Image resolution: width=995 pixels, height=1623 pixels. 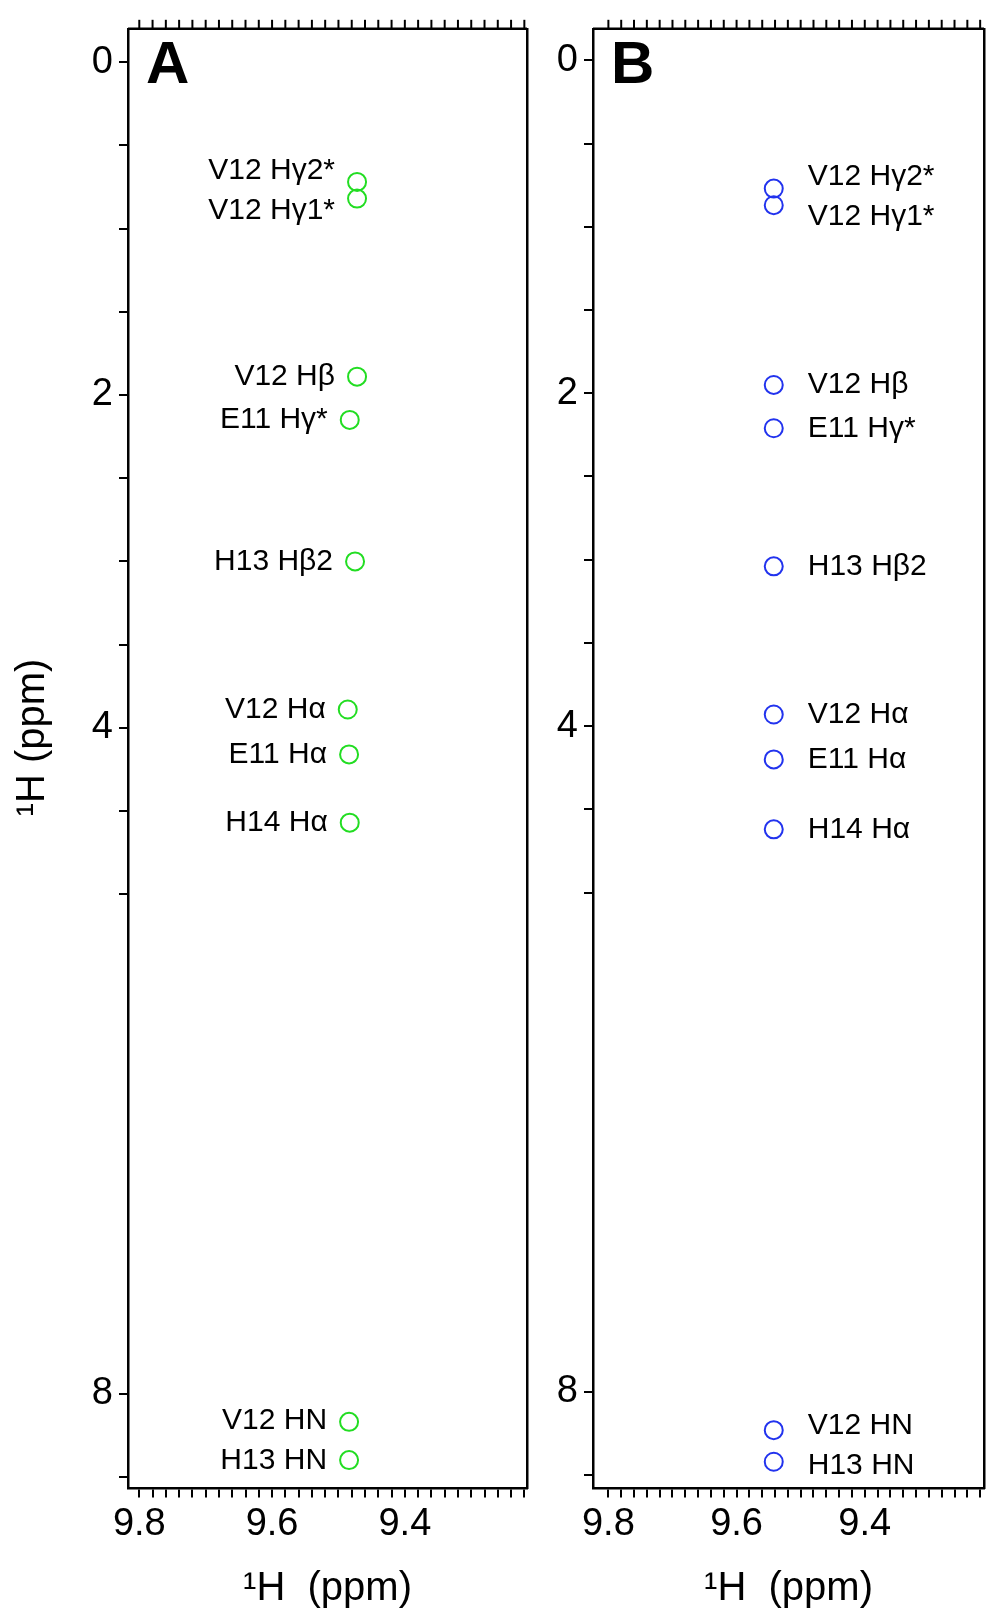 I want to click on chart-title: B, so click(x=633, y=63).